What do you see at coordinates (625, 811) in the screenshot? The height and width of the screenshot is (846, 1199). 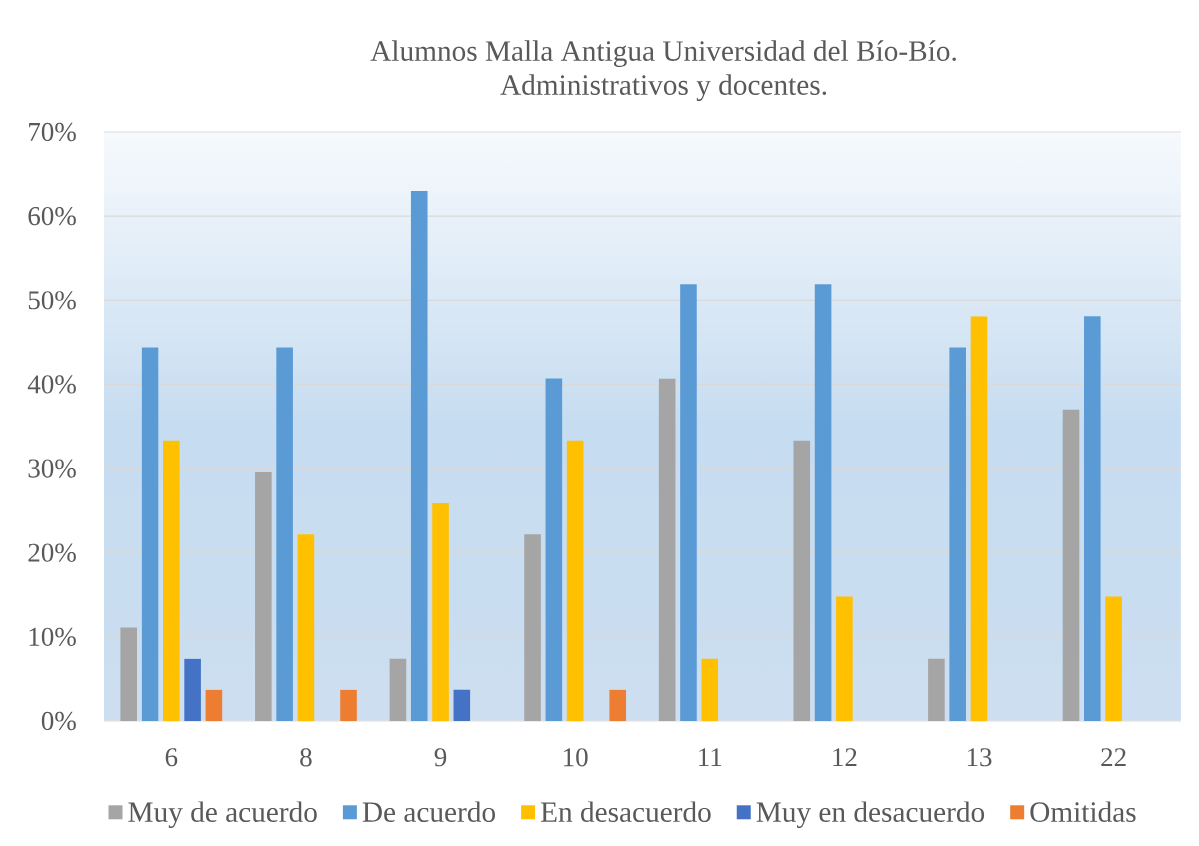 I see `legend-label: En desacuerdo` at bounding box center [625, 811].